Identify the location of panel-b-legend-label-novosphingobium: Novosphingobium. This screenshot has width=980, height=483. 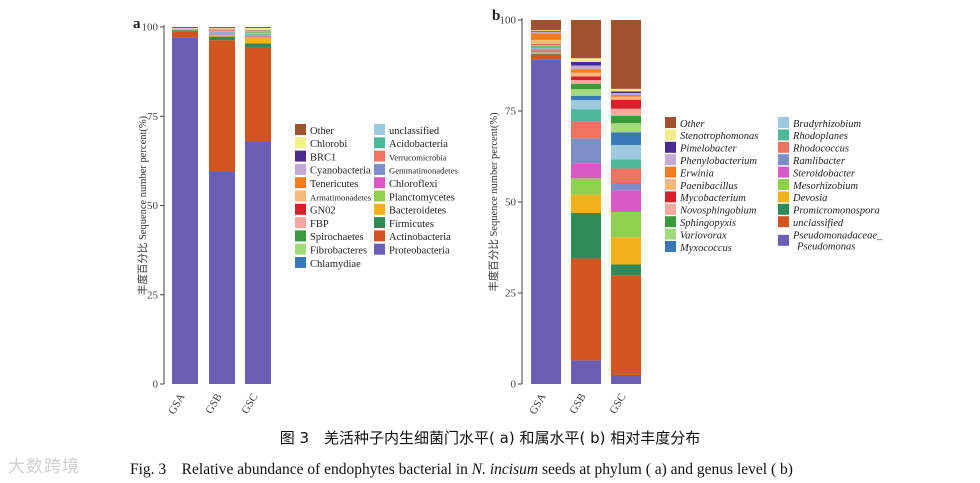
(718, 211).